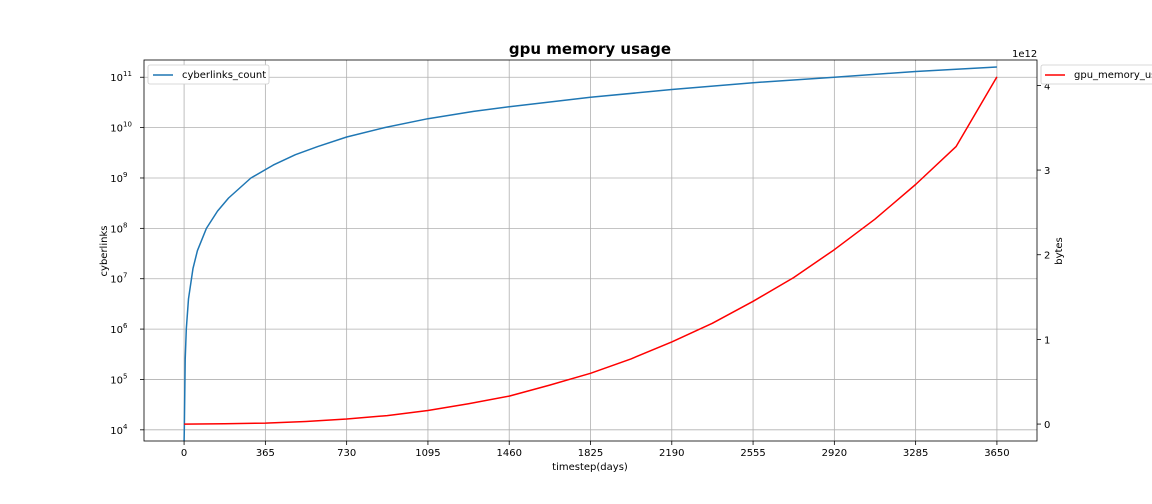  What do you see at coordinates (996, 453) in the screenshot?
I see `x-tick-label: 3650` at bounding box center [996, 453].